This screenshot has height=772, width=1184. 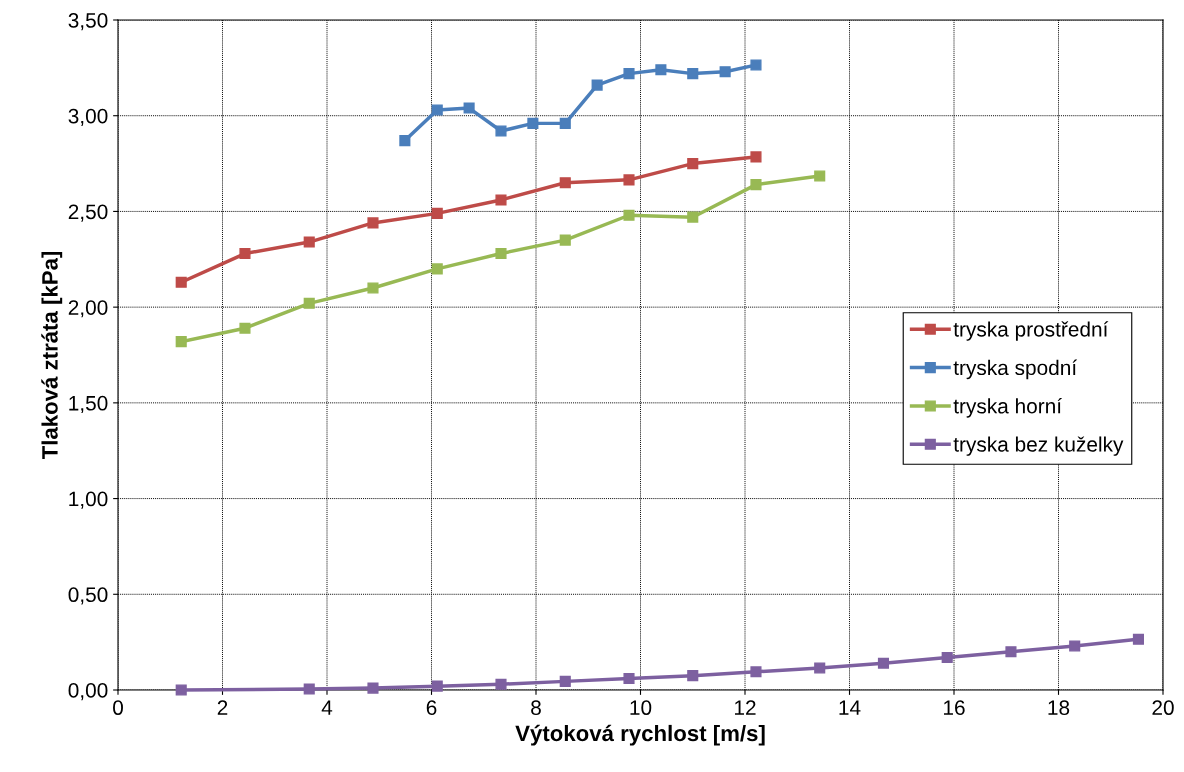 What do you see at coordinates (222, 707) in the screenshot?
I see `x-tick-label: 2` at bounding box center [222, 707].